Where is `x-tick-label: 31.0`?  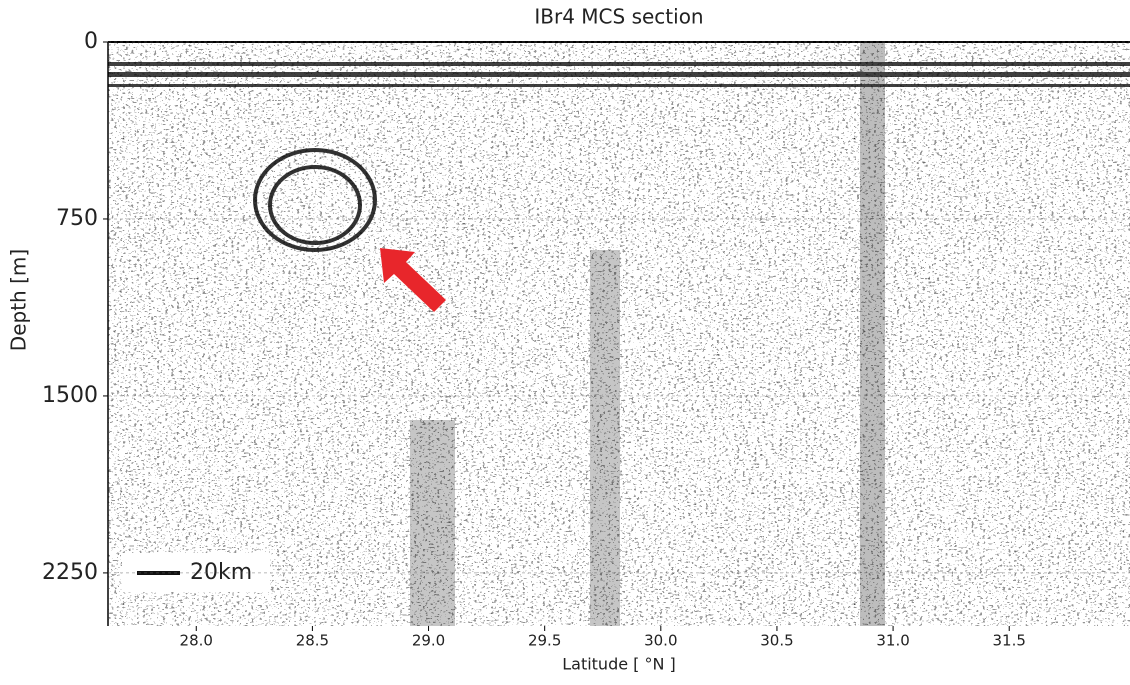 x-tick-label: 31.0 is located at coordinates (892, 641).